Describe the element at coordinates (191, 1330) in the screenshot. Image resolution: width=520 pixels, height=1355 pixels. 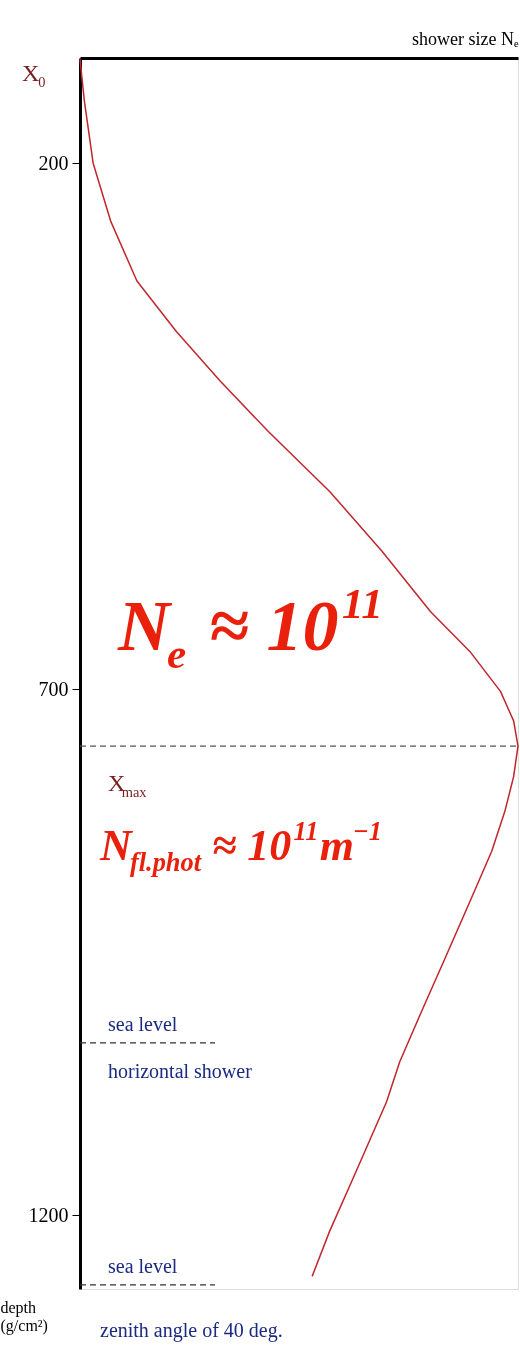
I see `text: zenith angle of 40 deg.` at that location.